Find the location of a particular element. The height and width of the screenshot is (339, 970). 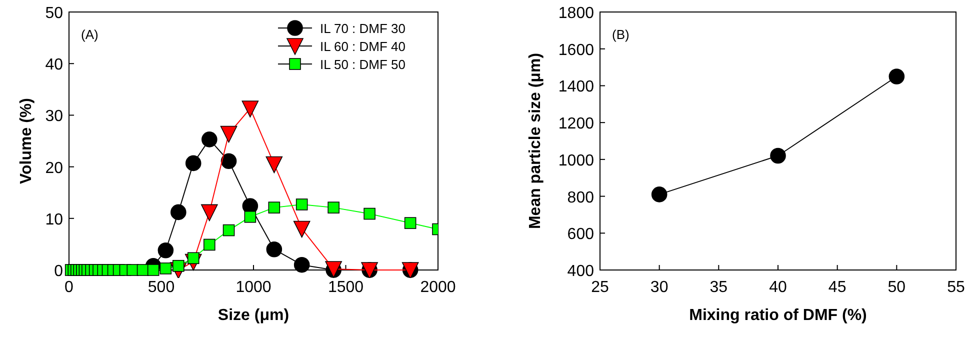

y-tick-label: 40 is located at coordinates (54, 65).